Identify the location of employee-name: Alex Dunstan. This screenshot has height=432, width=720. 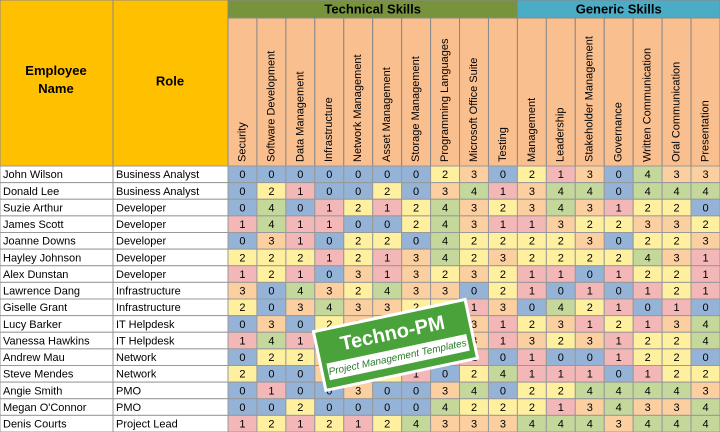
(35, 275).